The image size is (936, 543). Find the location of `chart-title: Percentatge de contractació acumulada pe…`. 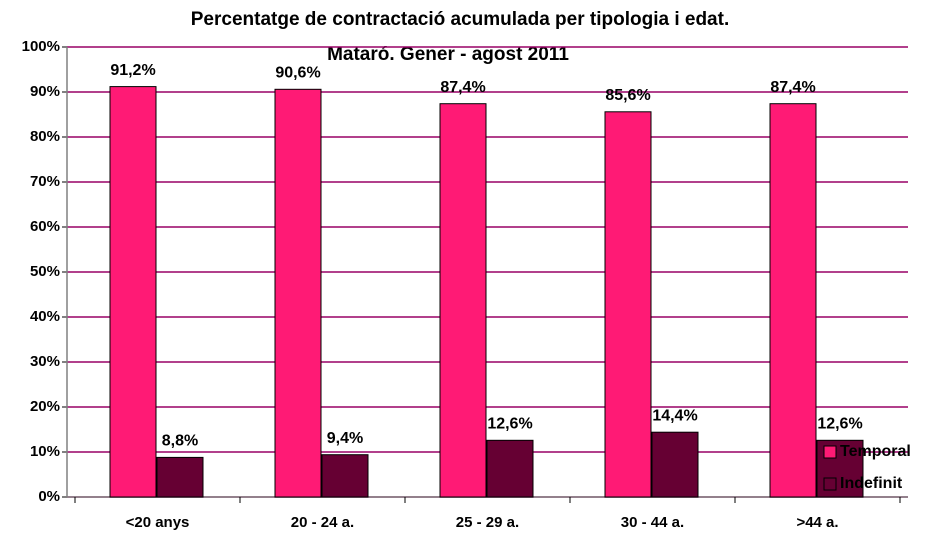

chart-title: Percentatge de contractació acumulada pe… is located at coordinates (460, 19).